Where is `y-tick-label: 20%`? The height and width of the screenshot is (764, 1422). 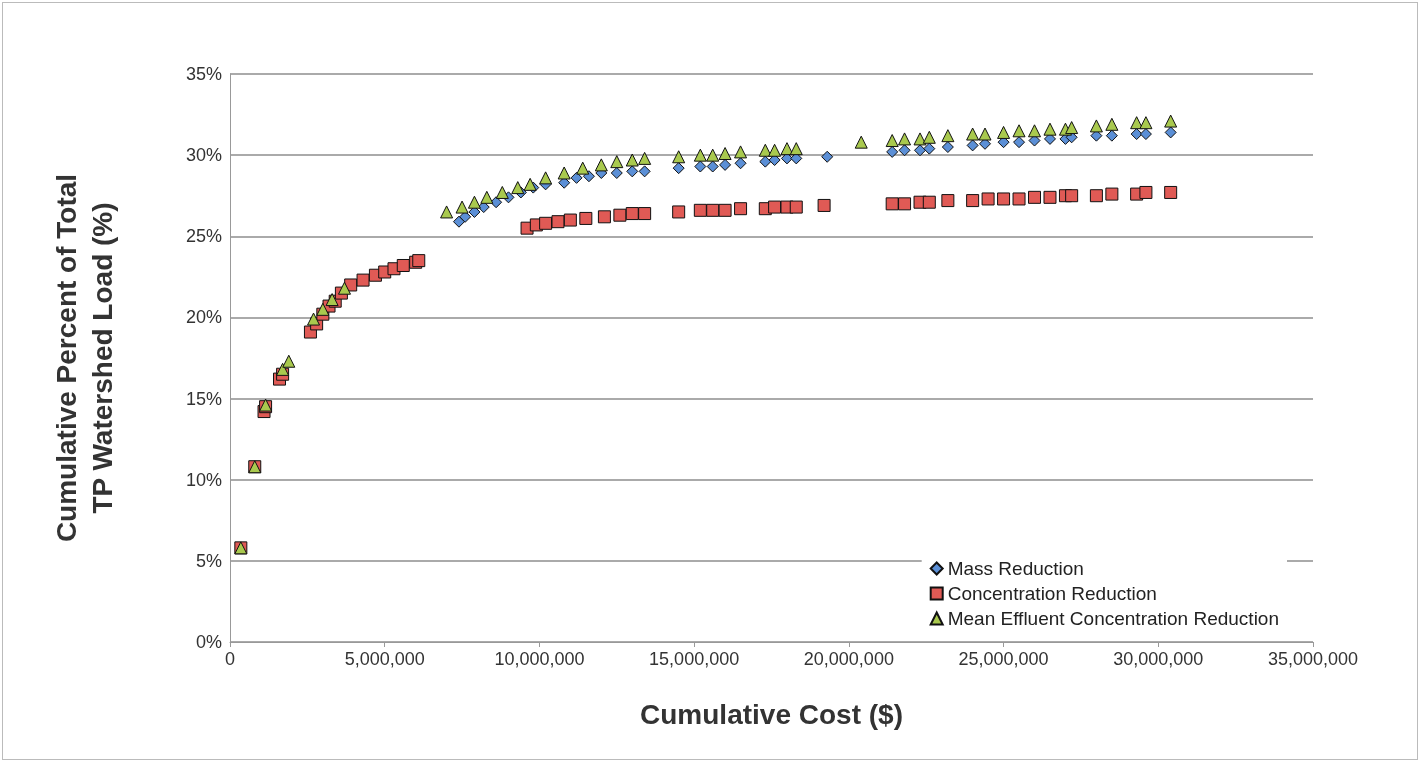
y-tick-label: 20% is located at coordinates (203, 317).